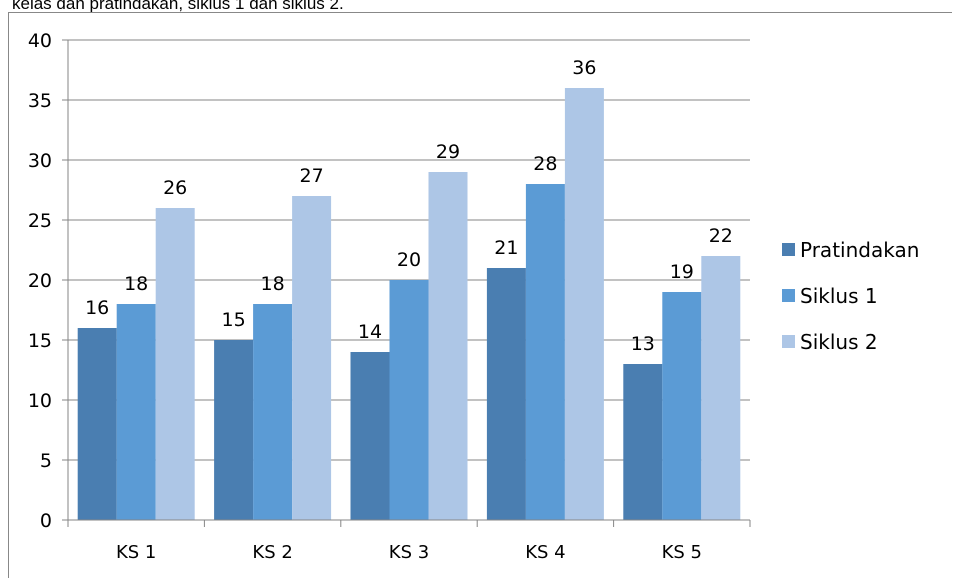 The image size is (953, 578). I want to click on legend-label: Siklus 1, so click(839, 296).